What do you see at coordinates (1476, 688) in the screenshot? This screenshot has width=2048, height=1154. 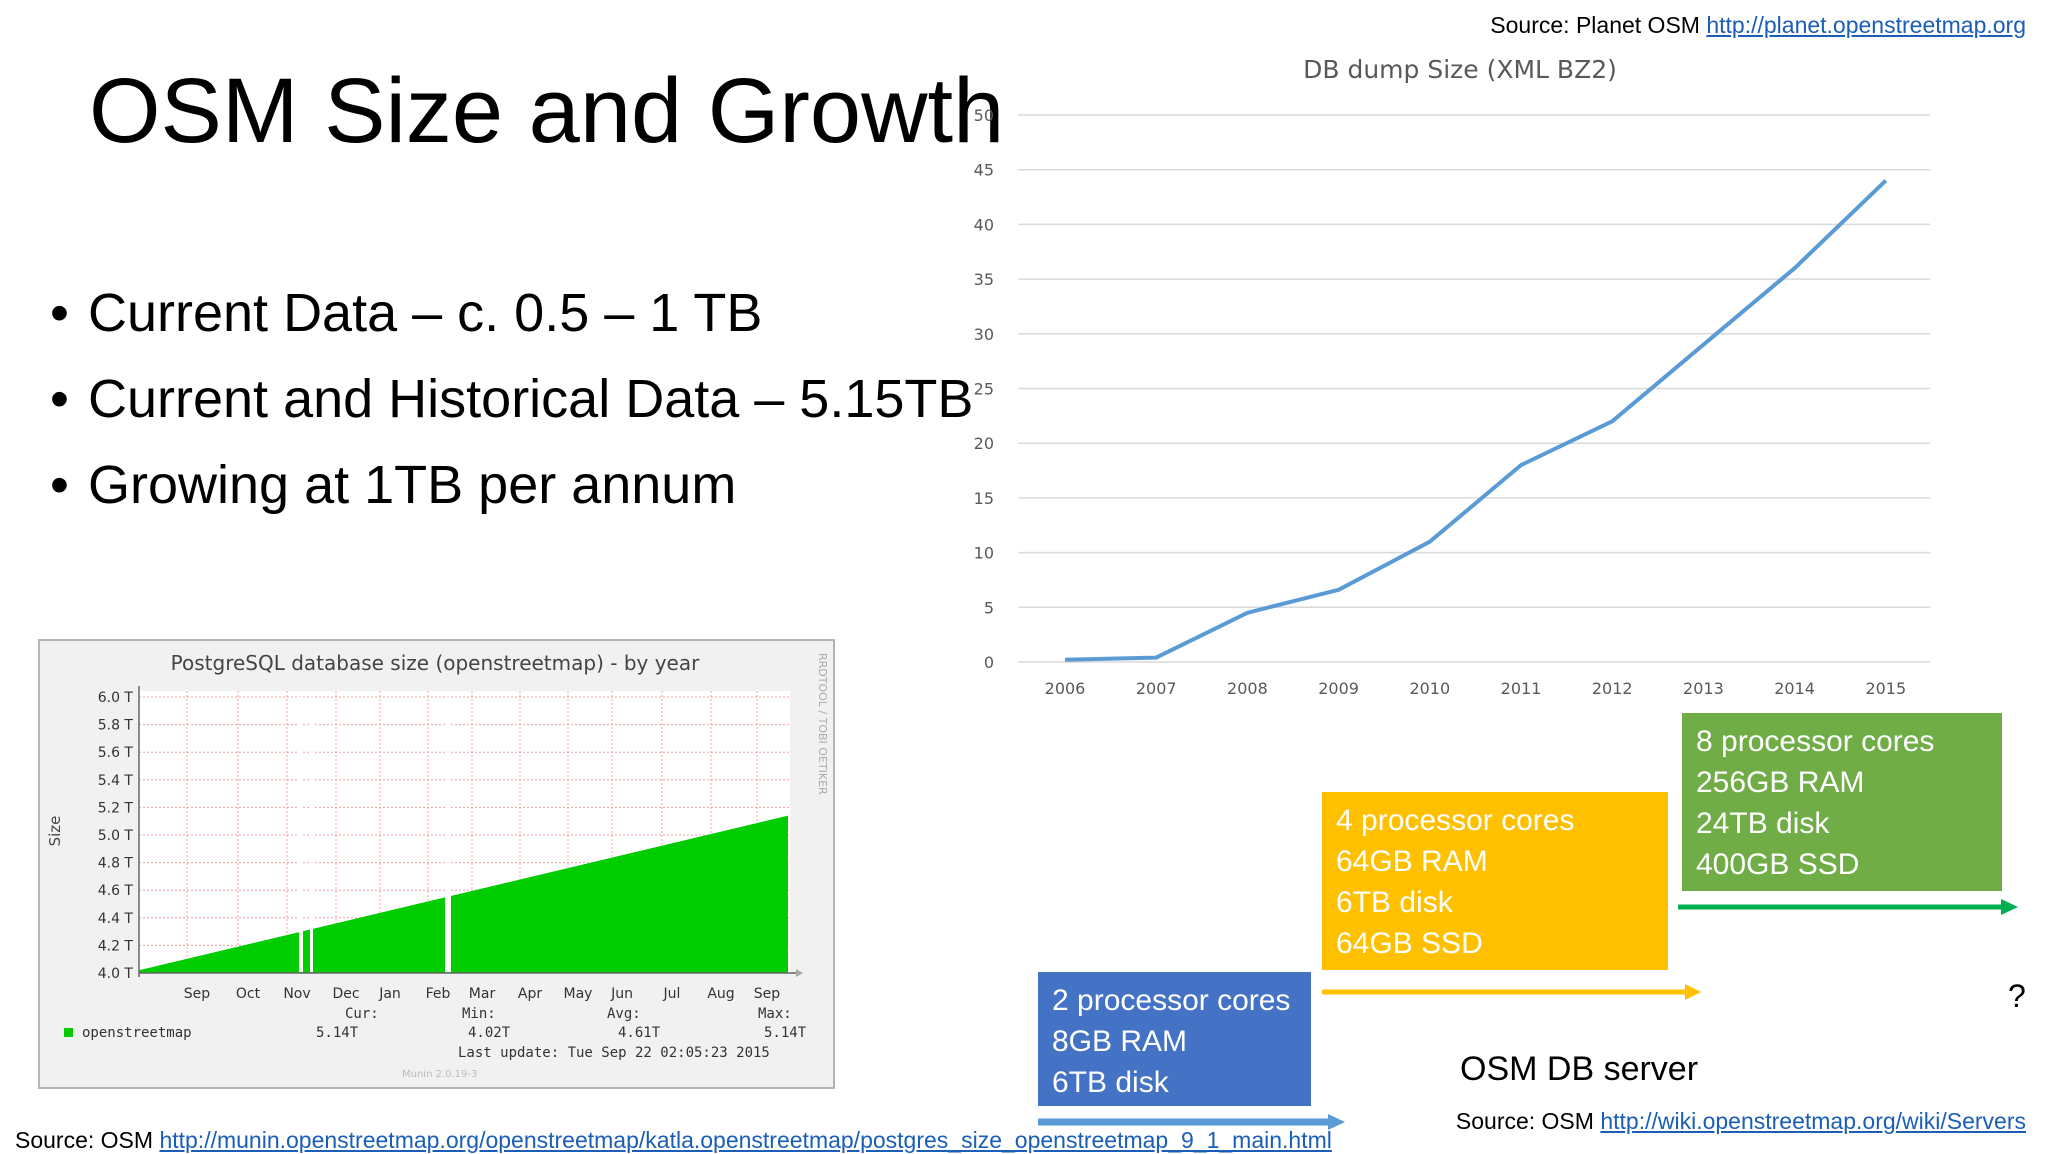 I see `x-axis-ticks: 2006 2007 2008 2009 2010 2011 2012 2013 2014 2015` at bounding box center [1476, 688].